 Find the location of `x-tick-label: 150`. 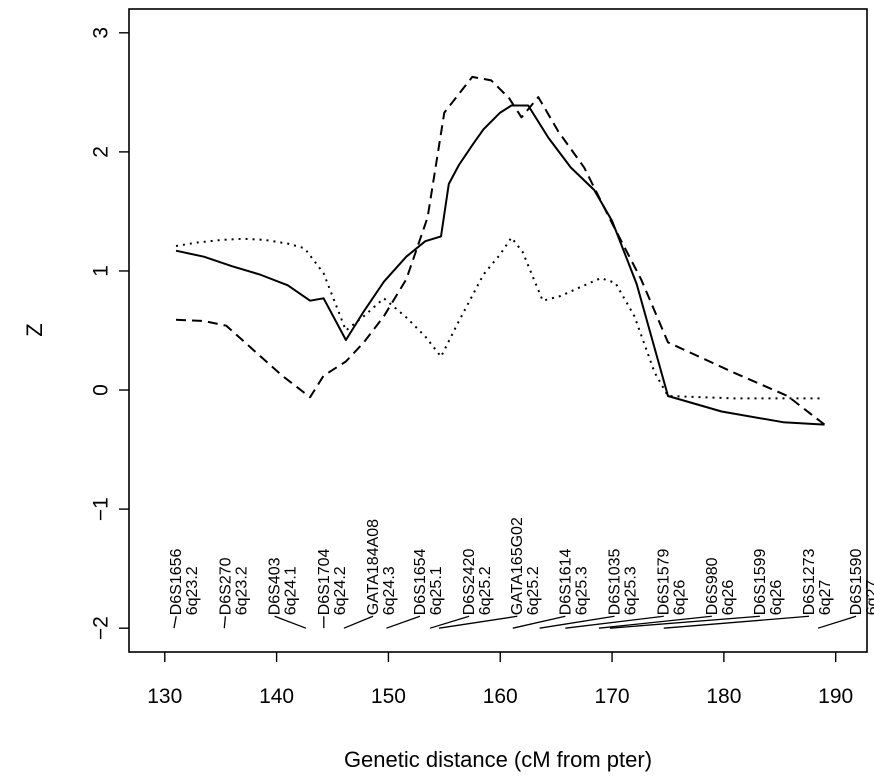

x-tick-label: 150 is located at coordinates (388, 696).